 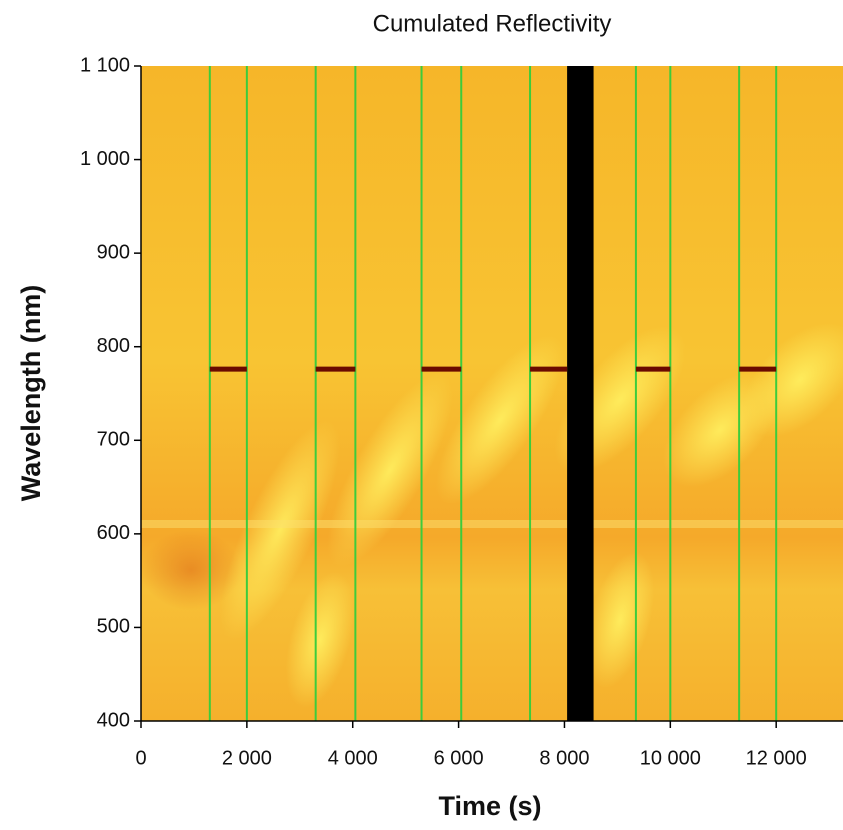 I want to click on y-axis-label: Wavelength (nm), so click(x=31, y=393).